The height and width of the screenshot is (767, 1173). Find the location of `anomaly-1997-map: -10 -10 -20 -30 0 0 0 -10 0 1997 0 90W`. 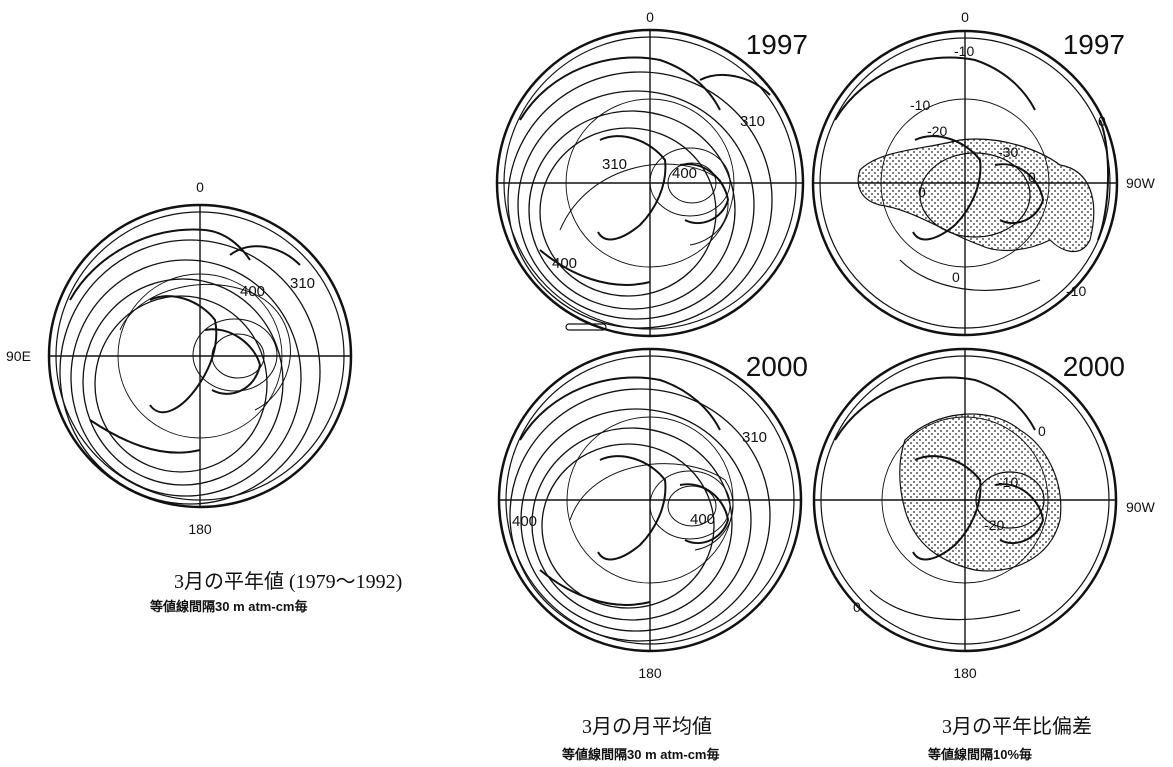

anomaly-1997-map: -10 -10 -20 -30 0 0 0 -10 0 1997 0 90W is located at coordinates (983, 173).